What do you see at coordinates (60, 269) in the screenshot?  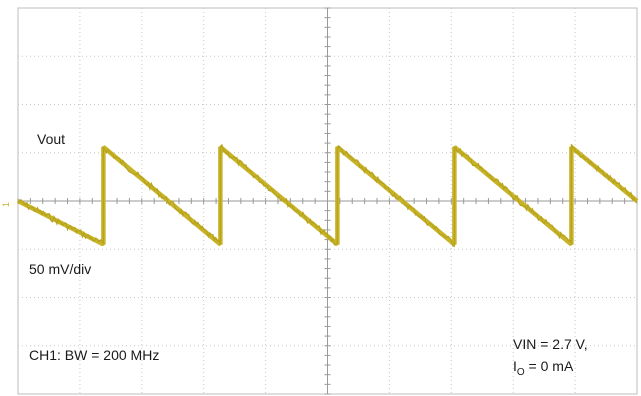 I see `scale-label: 50 mV/div` at bounding box center [60, 269].